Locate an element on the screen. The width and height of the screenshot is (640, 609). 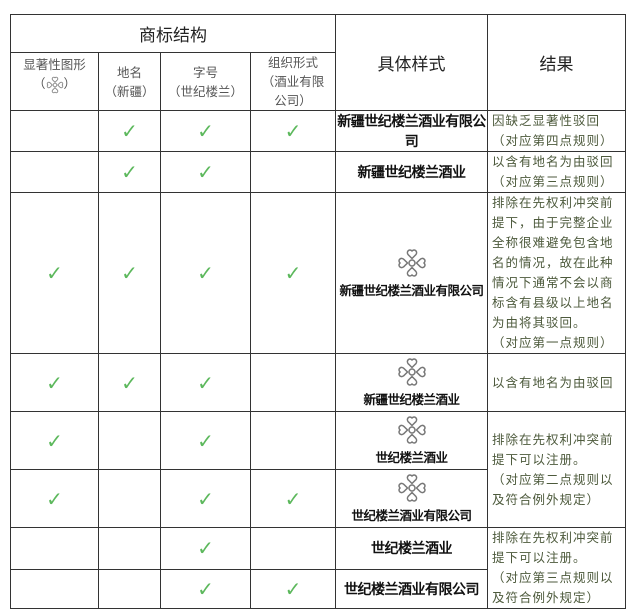
table-row: ✓ 世纪楼兰酒业 排除在先权利冲突前提下可以注册。 （对应第三点规则以及符合例外规定） is located at coordinates (318, 568).